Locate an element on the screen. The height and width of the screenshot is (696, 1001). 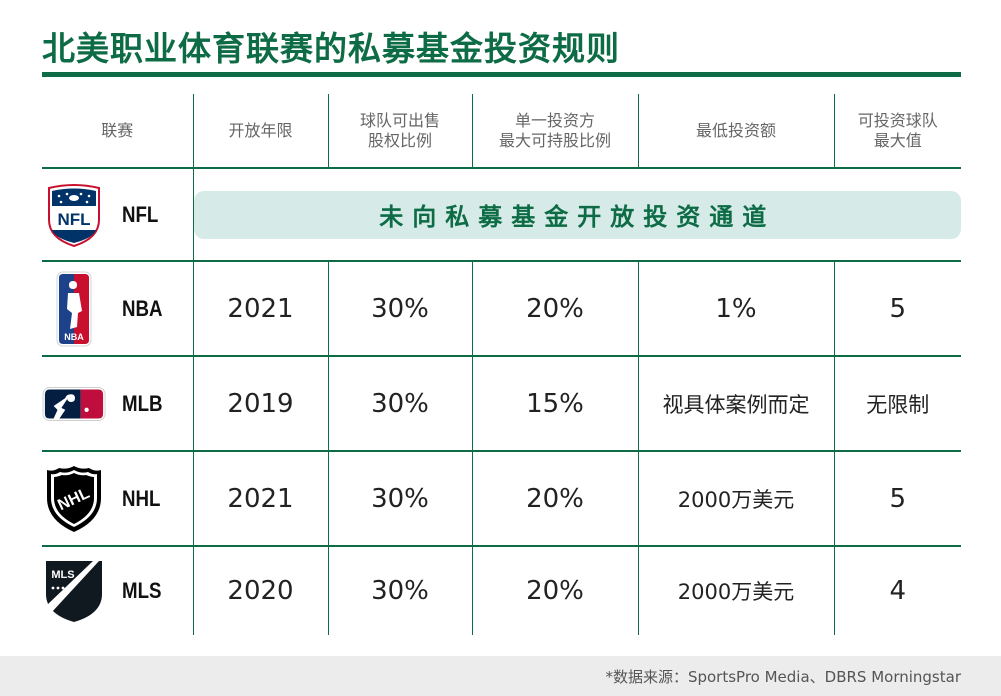
max-teams-cell: 4 is located at coordinates (897, 590).